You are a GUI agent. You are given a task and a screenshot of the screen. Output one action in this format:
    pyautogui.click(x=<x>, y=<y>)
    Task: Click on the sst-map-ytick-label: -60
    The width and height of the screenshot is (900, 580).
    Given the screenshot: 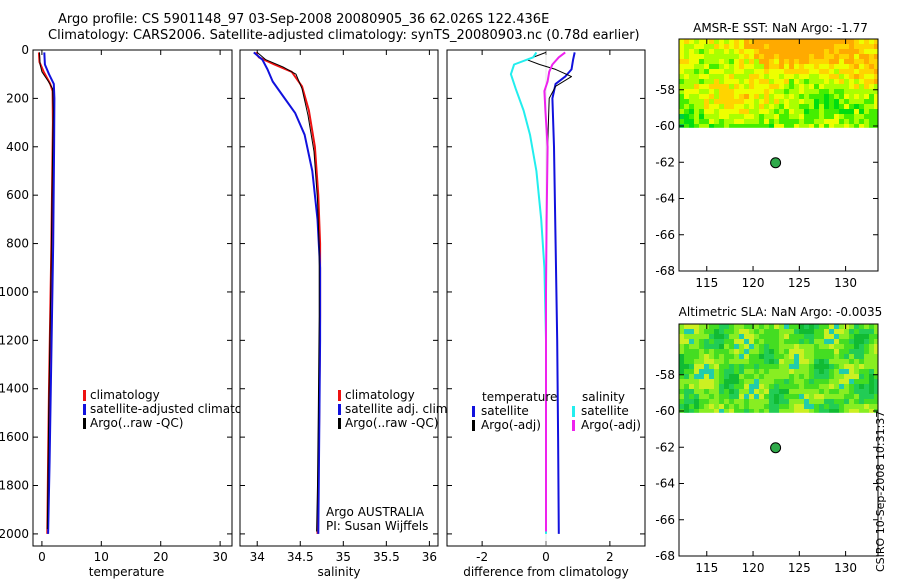 What is the action you would take?
    pyautogui.click(x=665, y=126)
    